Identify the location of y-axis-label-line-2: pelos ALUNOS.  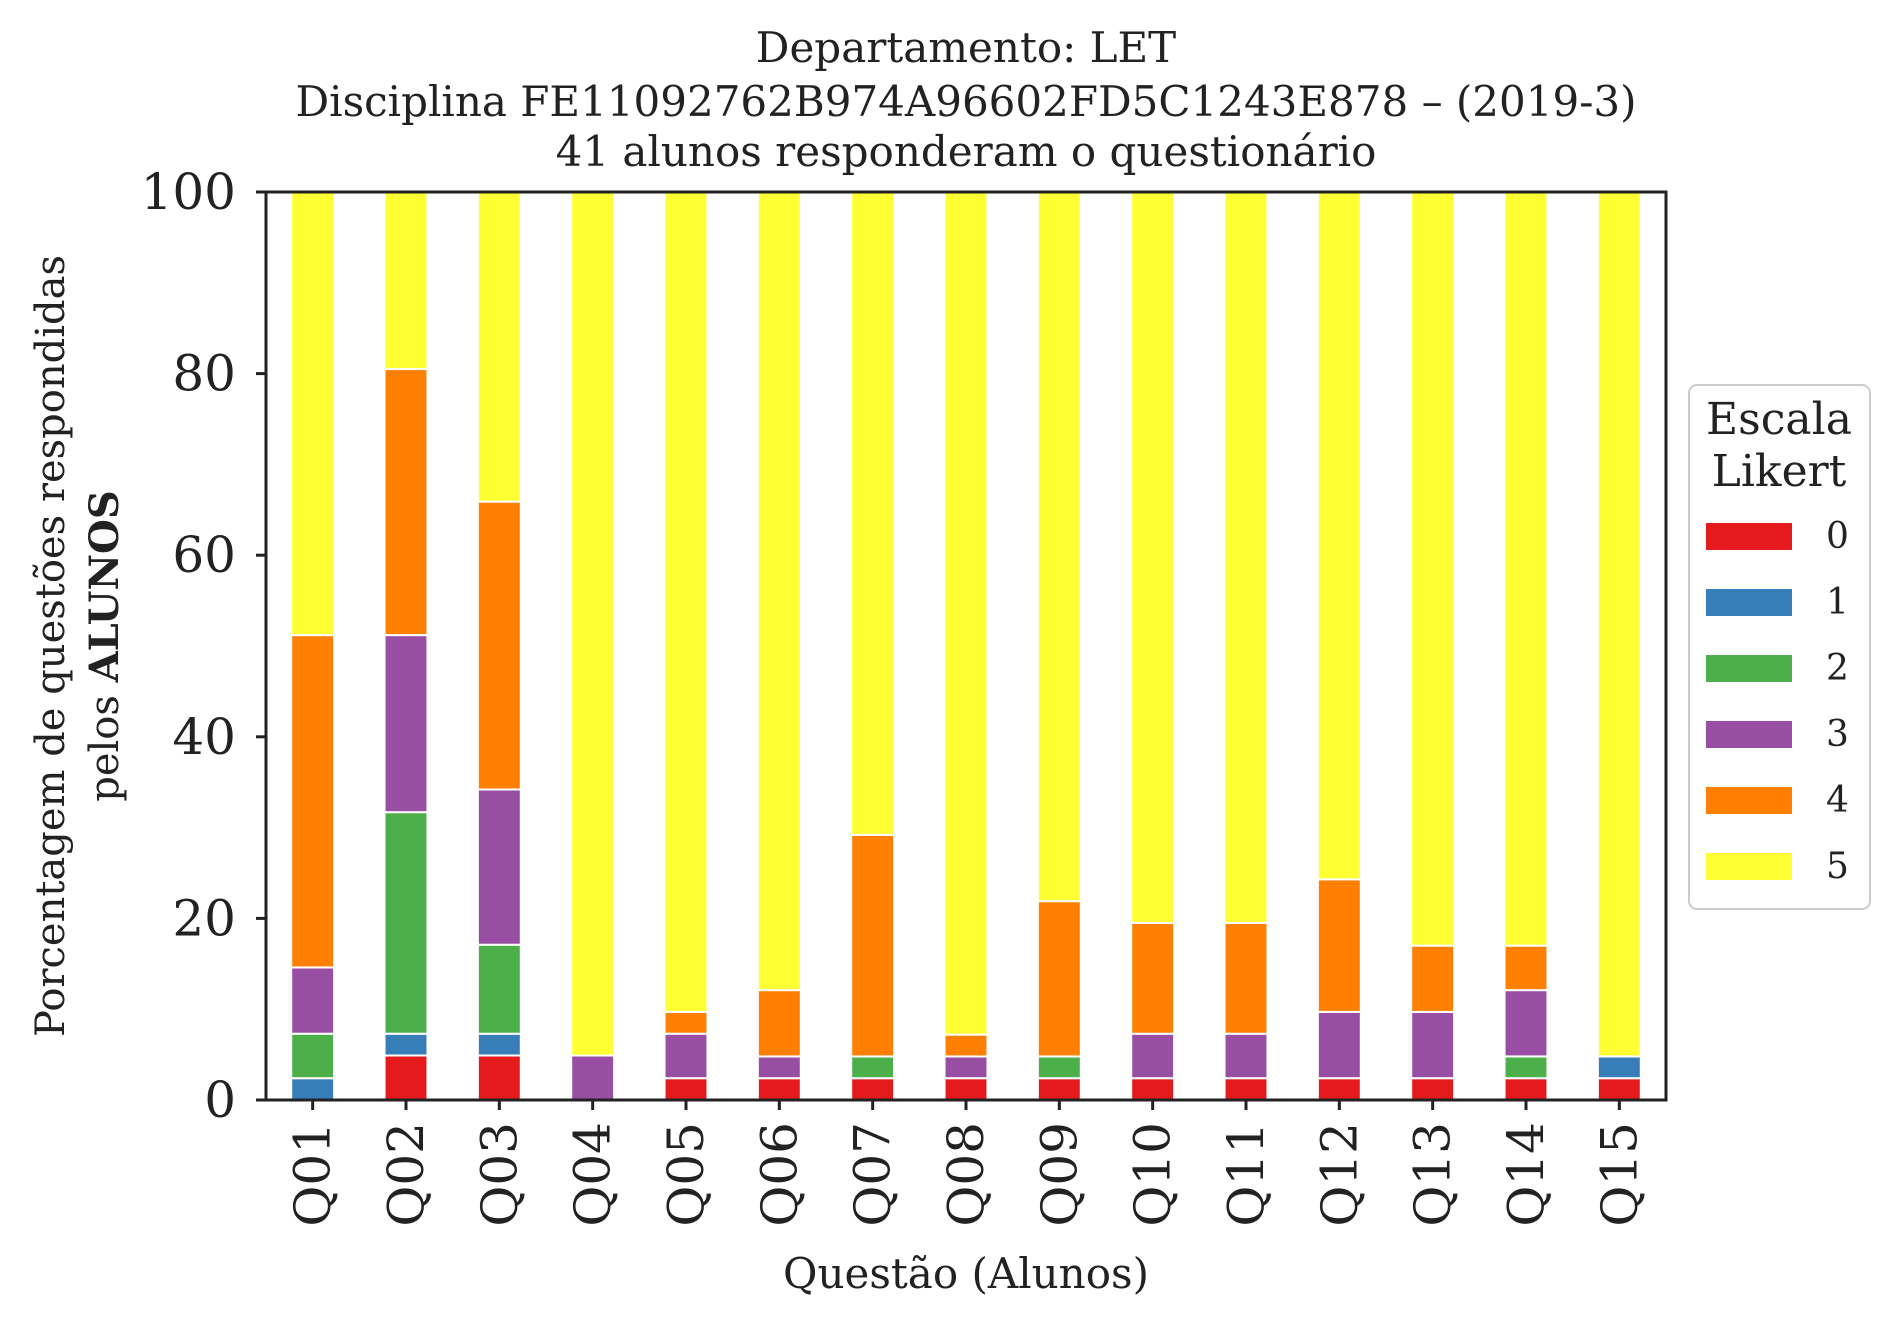
(104, 646).